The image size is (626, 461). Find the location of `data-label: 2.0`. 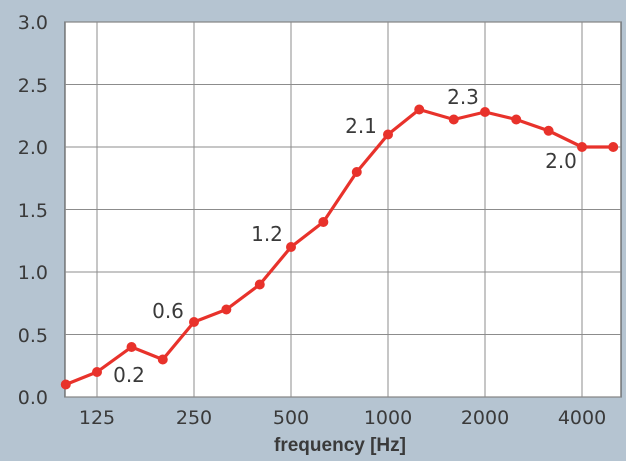

data-label: 2.0 is located at coordinates (561, 161).